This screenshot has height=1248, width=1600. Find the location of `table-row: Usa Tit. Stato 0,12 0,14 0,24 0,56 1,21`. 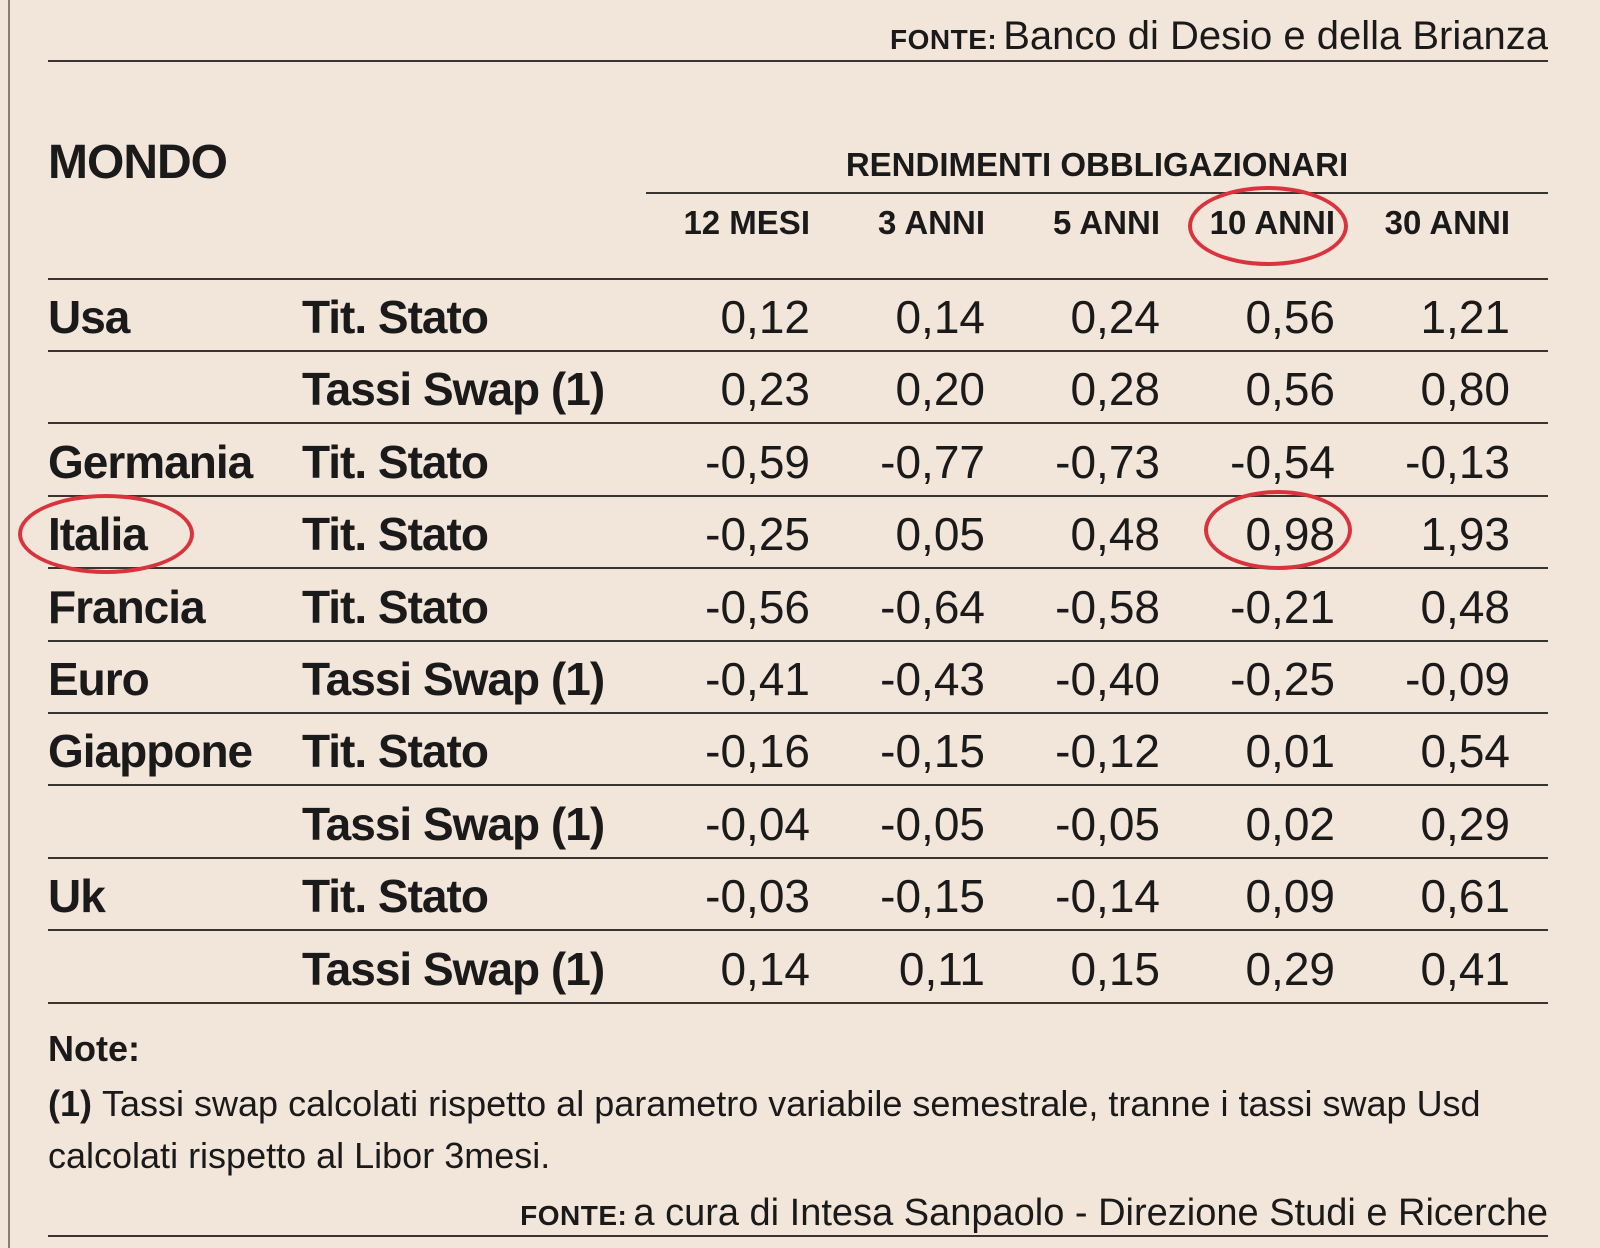

table-row: Usa Tit. Stato 0,12 0,14 0,24 0,56 1,21 is located at coordinates (798, 316).